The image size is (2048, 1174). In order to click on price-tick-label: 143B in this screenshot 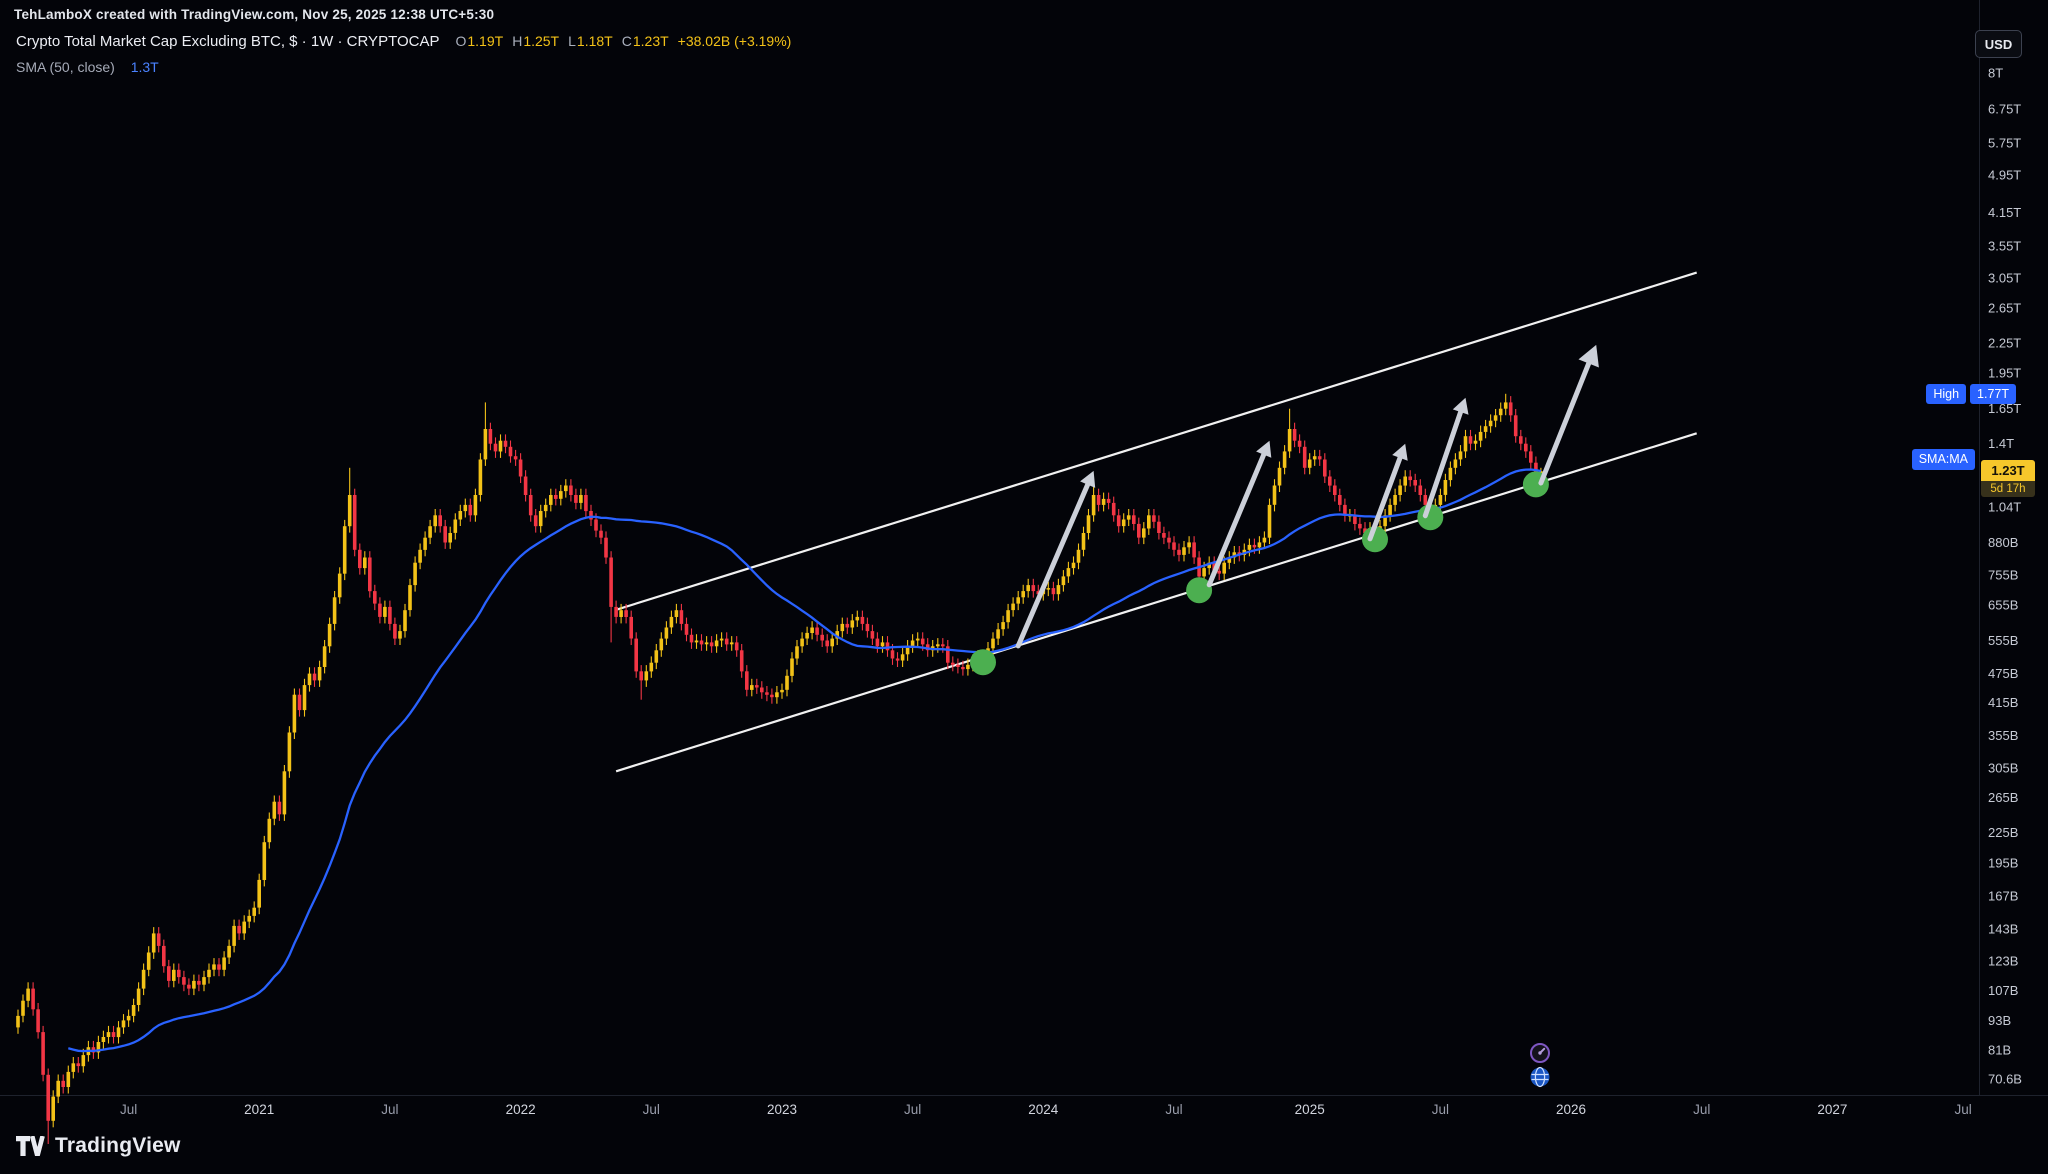, I will do `click(2003, 928)`.